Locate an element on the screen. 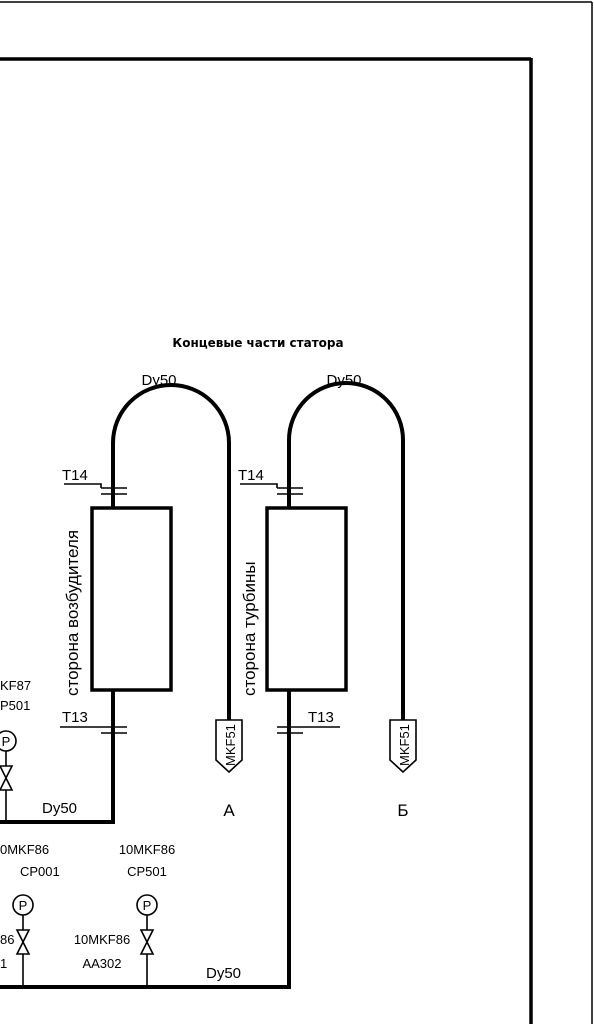 The image size is (594, 1024). outlet-label-b: Б is located at coordinates (402, 810).